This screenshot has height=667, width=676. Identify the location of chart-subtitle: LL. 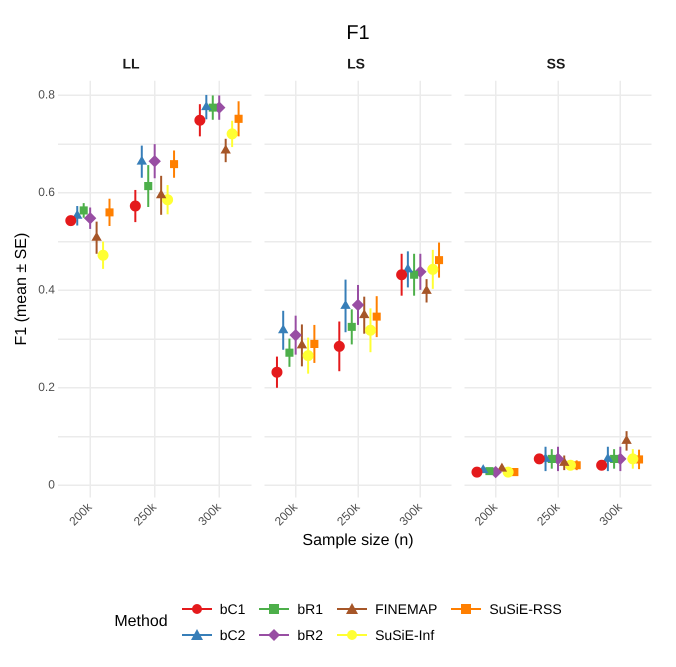
(131, 63).